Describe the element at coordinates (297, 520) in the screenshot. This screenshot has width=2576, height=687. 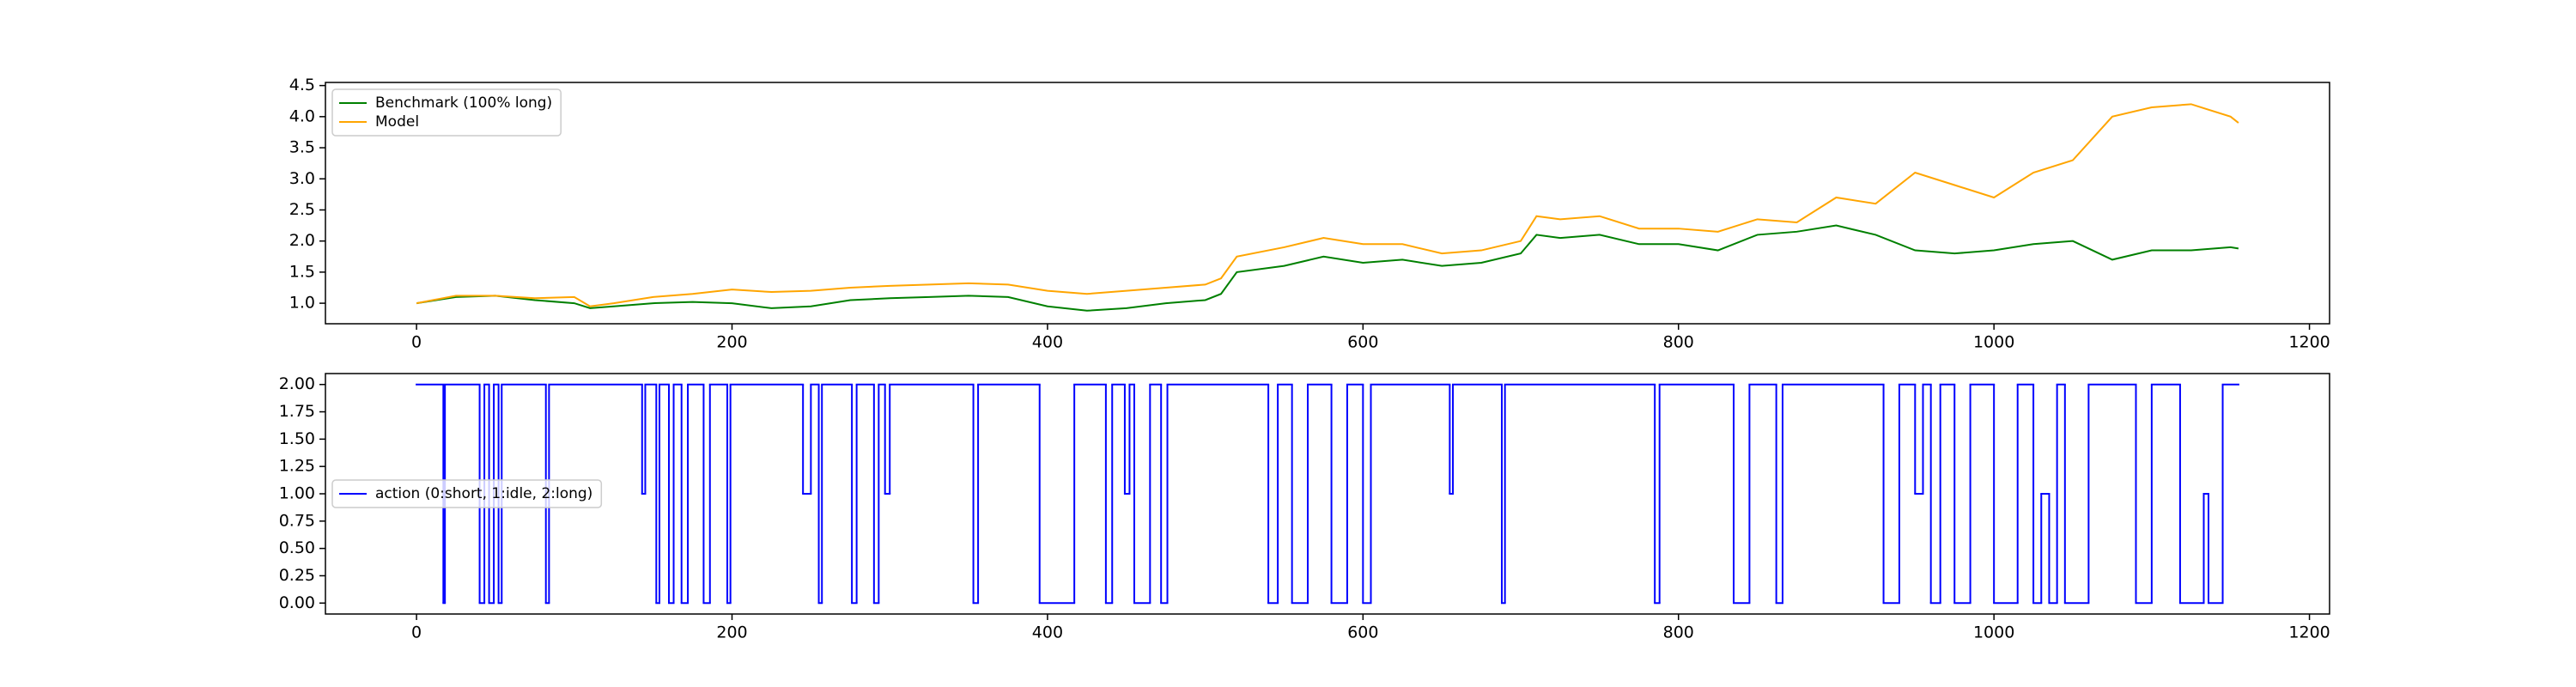
I see `y-tick-label: 0.75` at that location.